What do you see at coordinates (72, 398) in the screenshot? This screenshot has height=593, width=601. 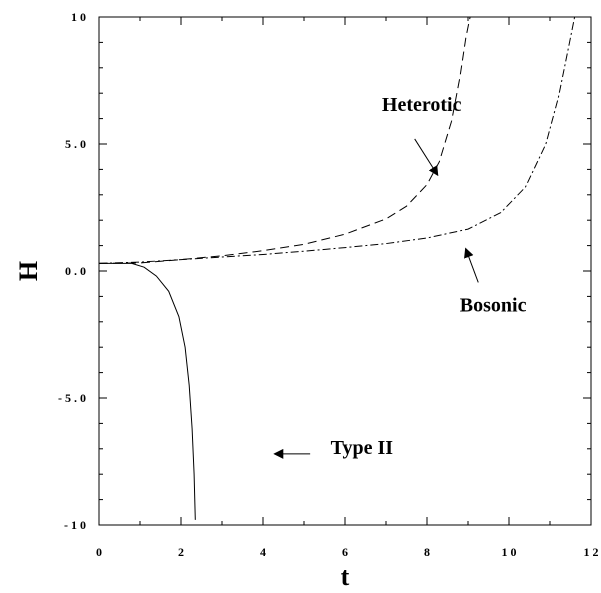 I see `y-tick-label: - 5 . 0` at bounding box center [72, 398].